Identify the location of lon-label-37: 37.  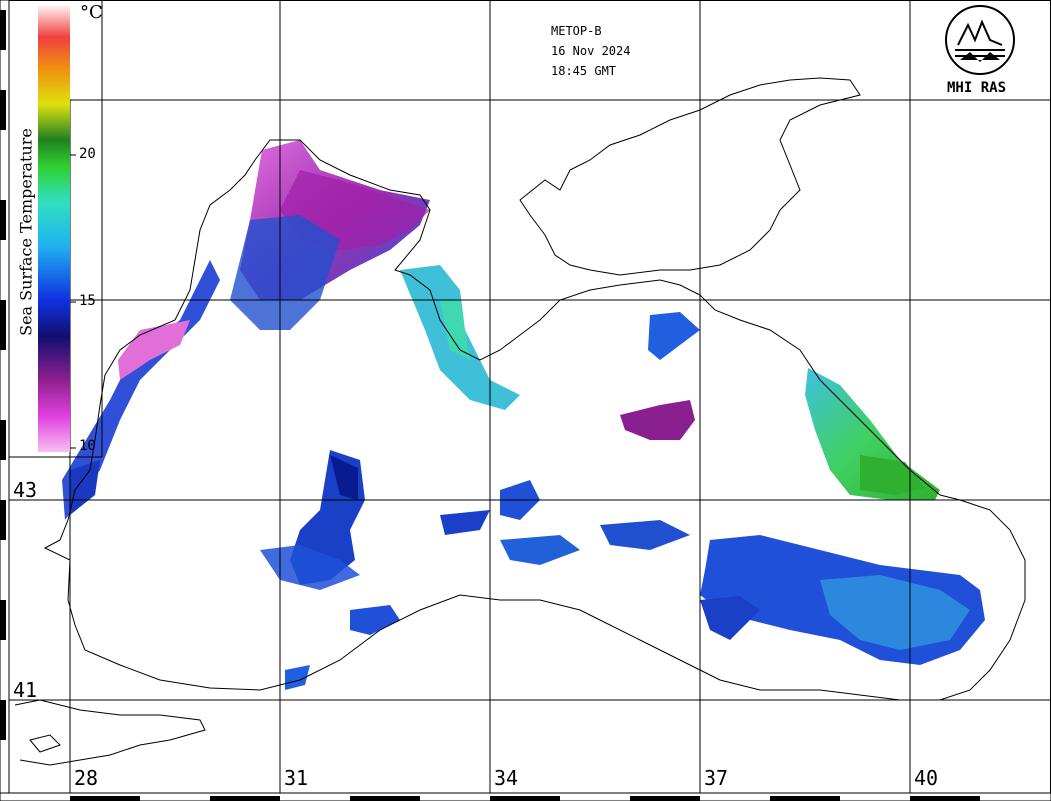
(716, 778).